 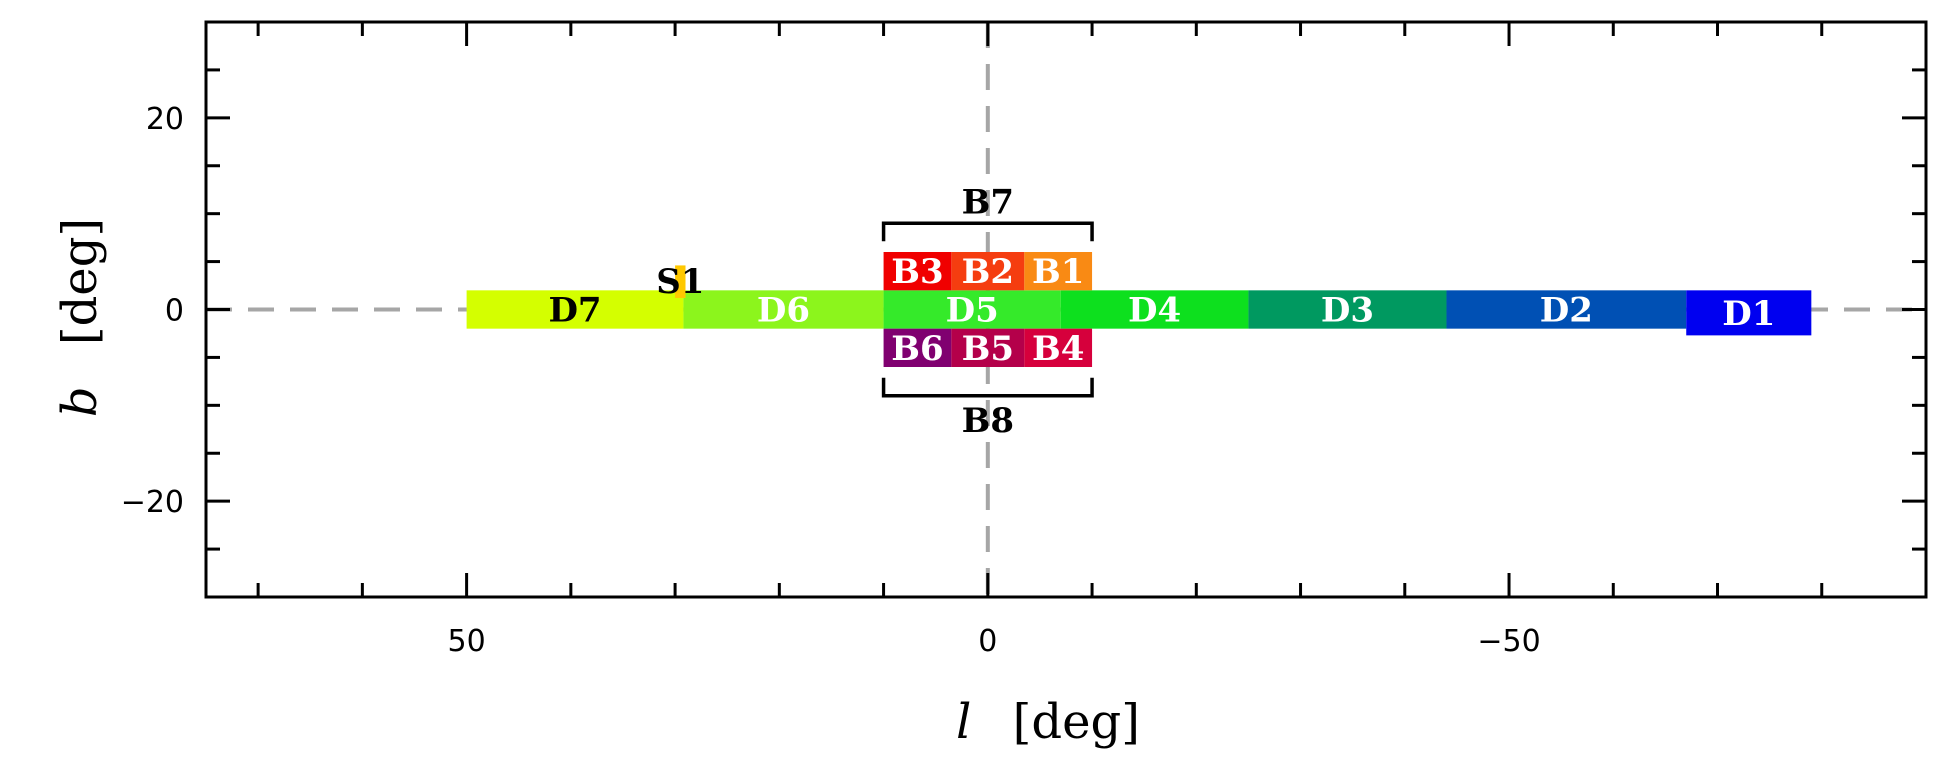 I want to click on x-tick-label: 0, so click(x=987, y=641).